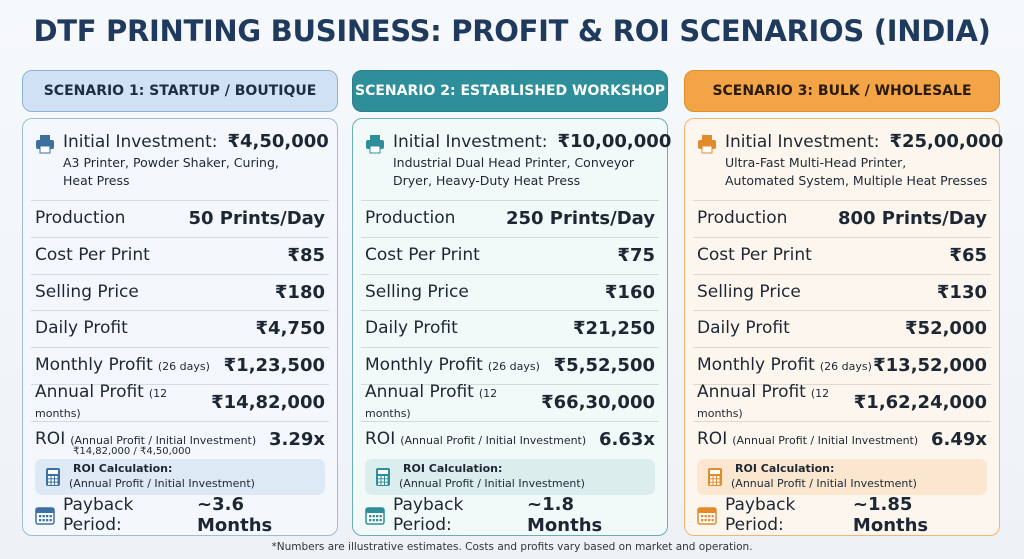  I want to click on metric-row: Daily Profit ₹4,750, so click(180, 328).